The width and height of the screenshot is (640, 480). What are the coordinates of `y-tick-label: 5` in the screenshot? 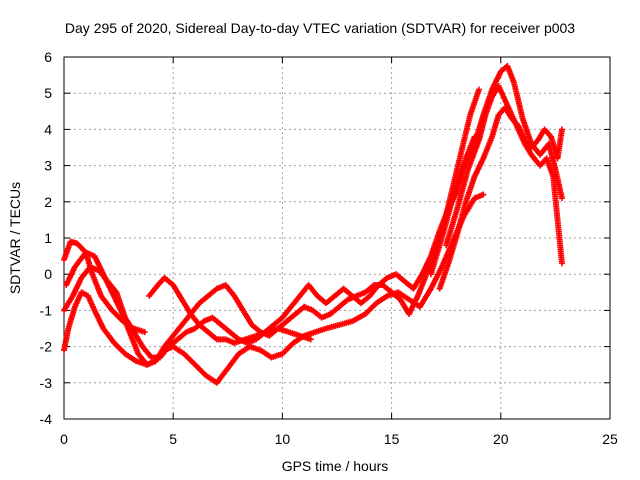 It's located at (48, 93).